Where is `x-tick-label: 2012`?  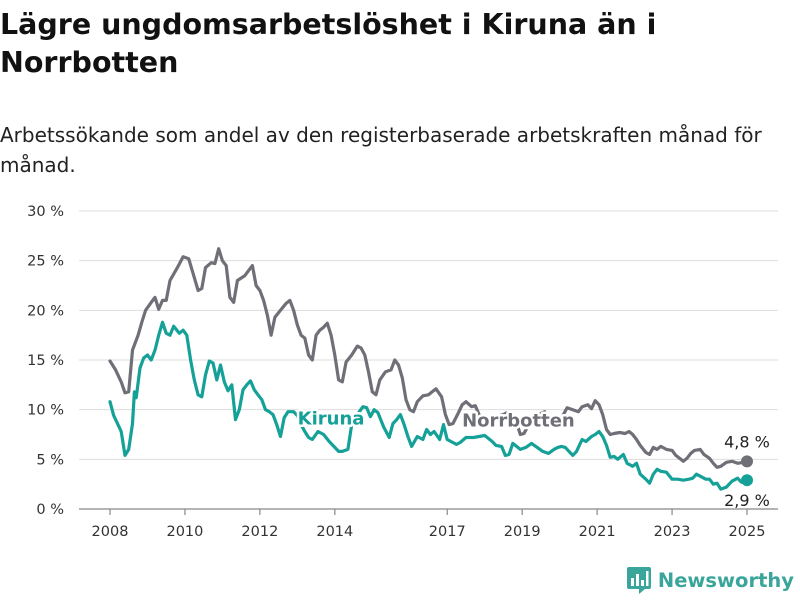
x-tick-label: 2012 is located at coordinates (259, 532).